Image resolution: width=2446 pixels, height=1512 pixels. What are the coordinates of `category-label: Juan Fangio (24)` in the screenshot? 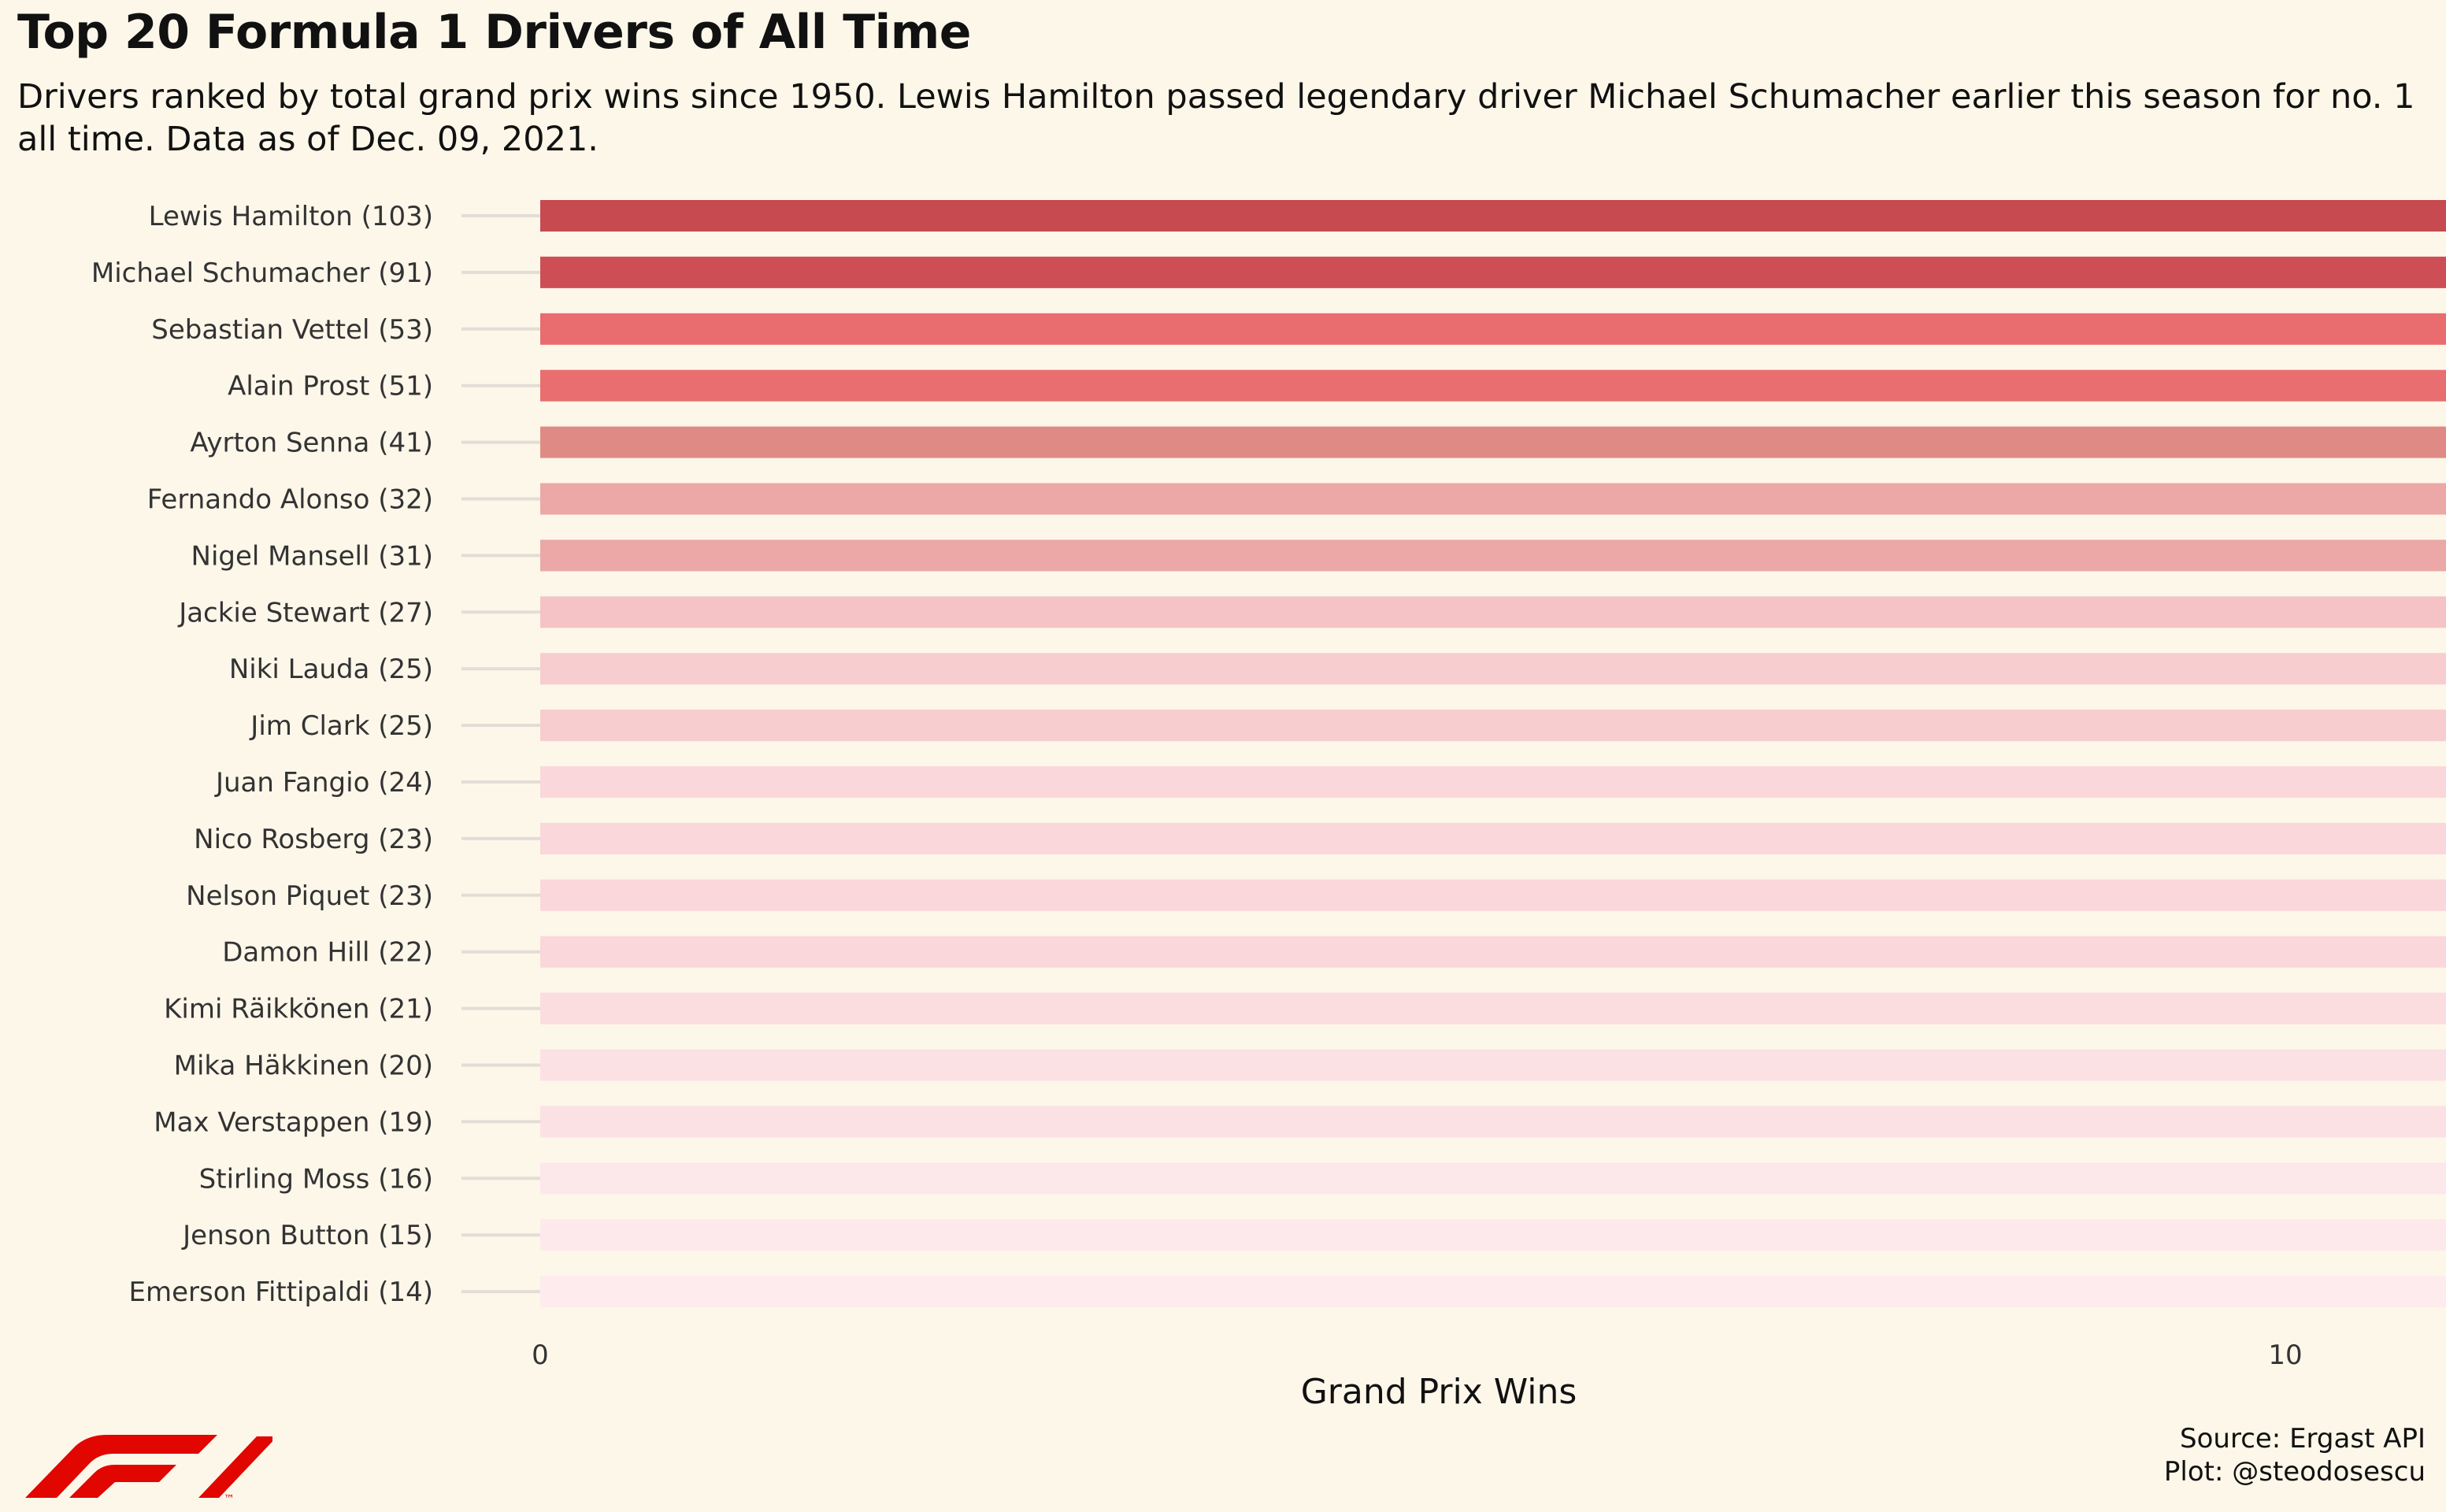 It's located at (323, 783).